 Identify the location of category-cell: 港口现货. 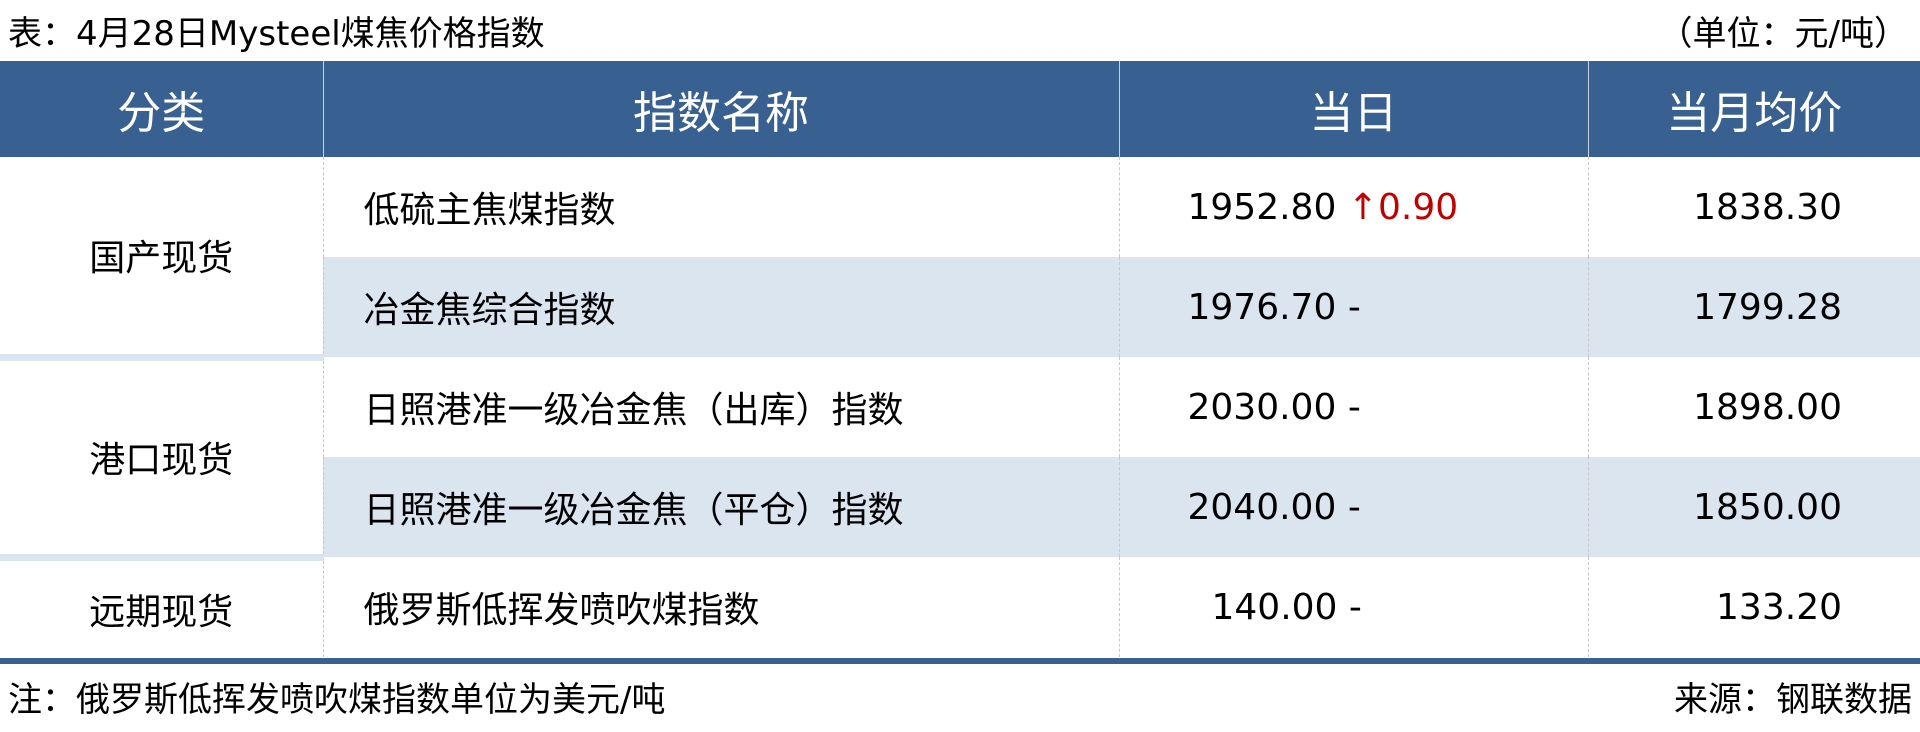
(161, 459).